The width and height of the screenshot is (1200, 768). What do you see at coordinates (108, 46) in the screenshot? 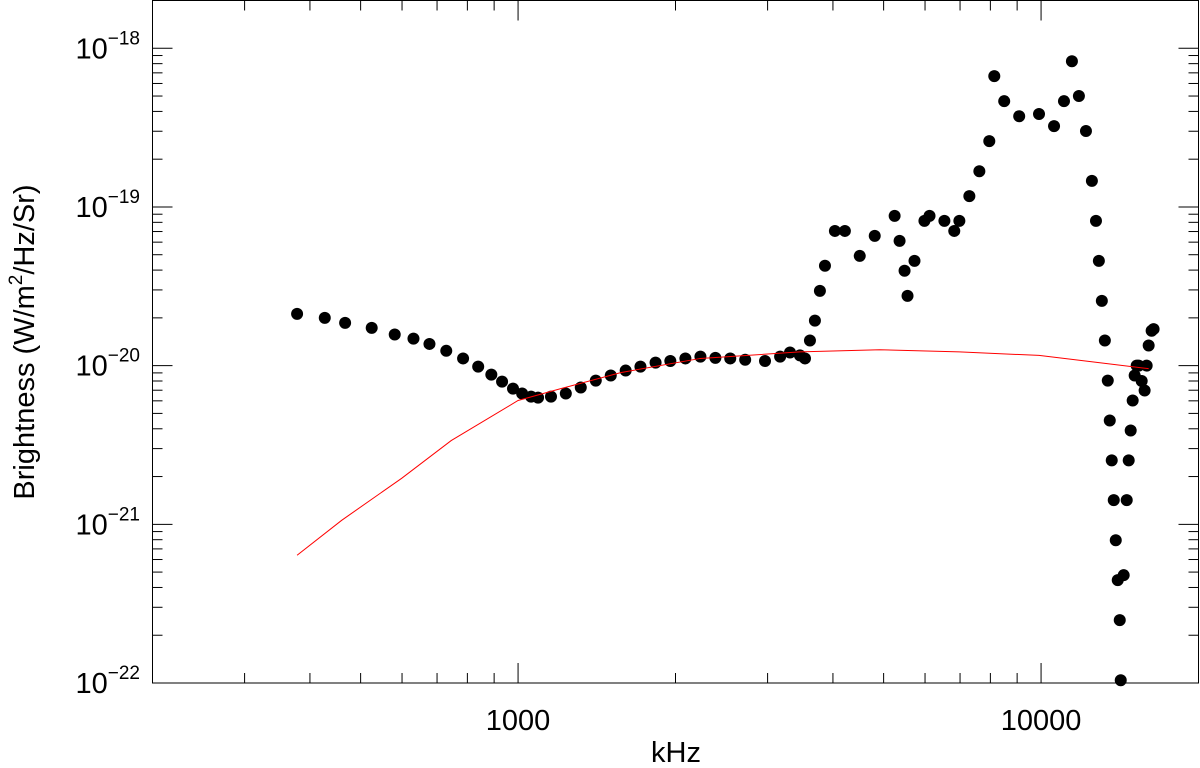
I see `y-tick-label: 10−18` at bounding box center [108, 46].